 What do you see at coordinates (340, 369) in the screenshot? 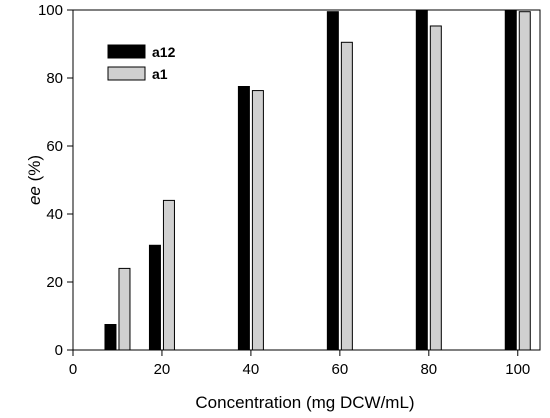
I see `x-tick-label-60: 60` at bounding box center [340, 369].